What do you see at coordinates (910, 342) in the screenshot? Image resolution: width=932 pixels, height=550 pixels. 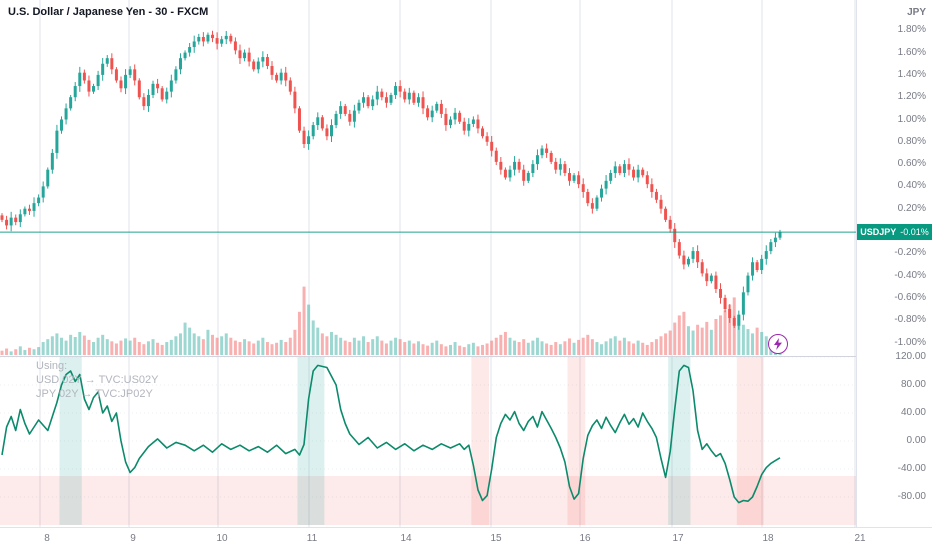 I see `price-tick-label: -1.00%` at bounding box center [910, 342].